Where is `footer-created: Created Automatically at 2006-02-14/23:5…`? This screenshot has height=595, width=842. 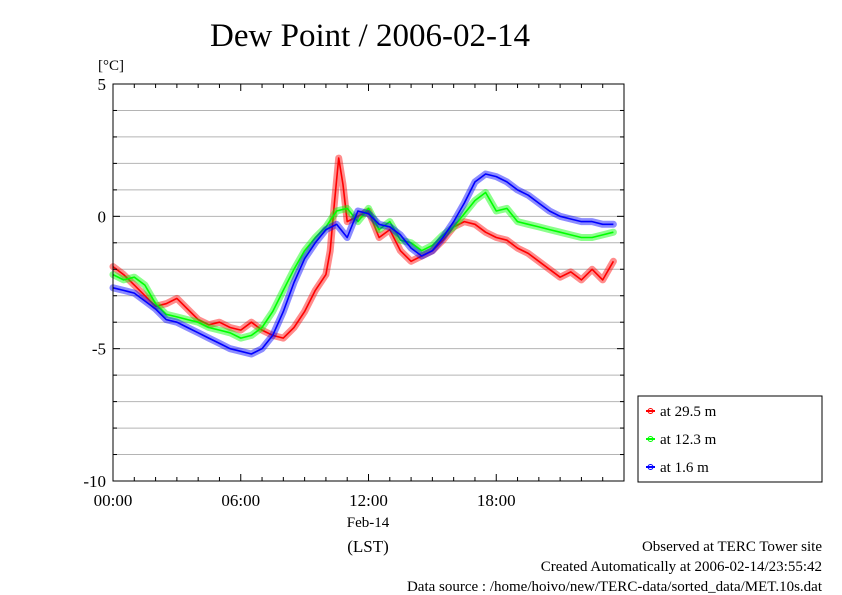 footer-created: Created Automatically at 2006-02-14/23:5… is located at coordinates (681, 567).